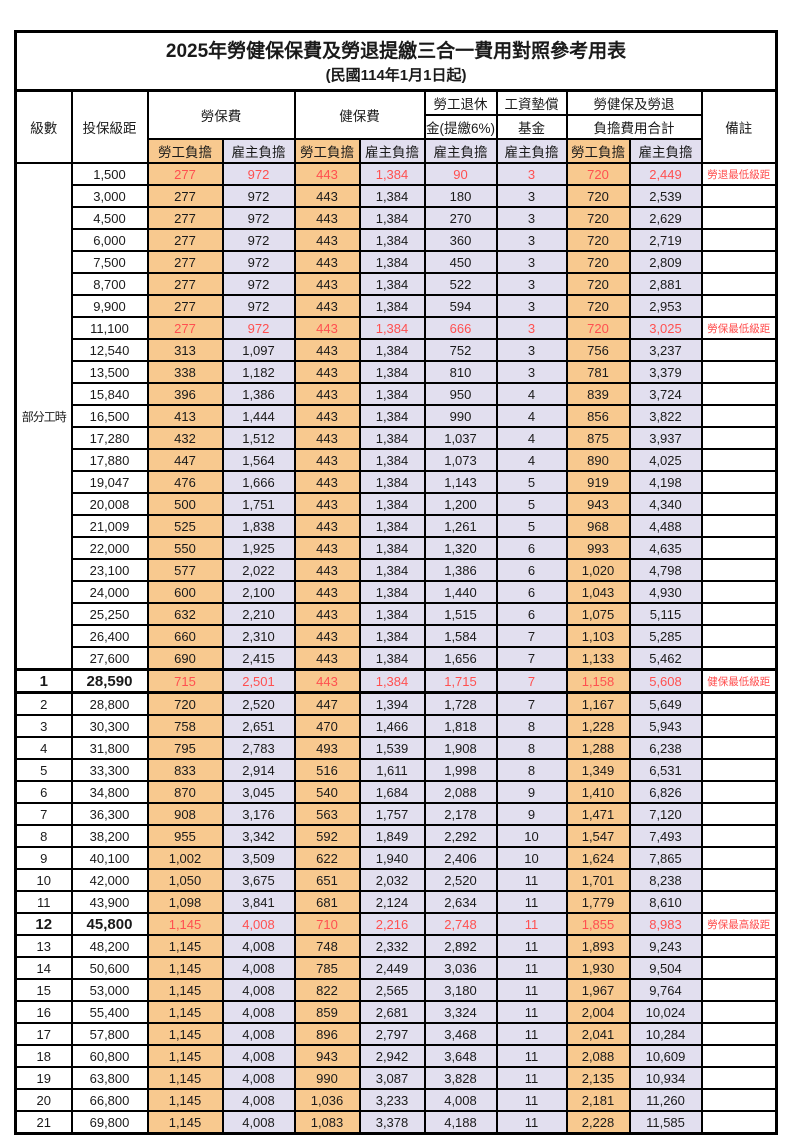 This screenshot has height=1135, width=791. Describe the element at coordinates (258, 548) in the screenshot. I see `labor-employer-cell: 1,925` at that location.